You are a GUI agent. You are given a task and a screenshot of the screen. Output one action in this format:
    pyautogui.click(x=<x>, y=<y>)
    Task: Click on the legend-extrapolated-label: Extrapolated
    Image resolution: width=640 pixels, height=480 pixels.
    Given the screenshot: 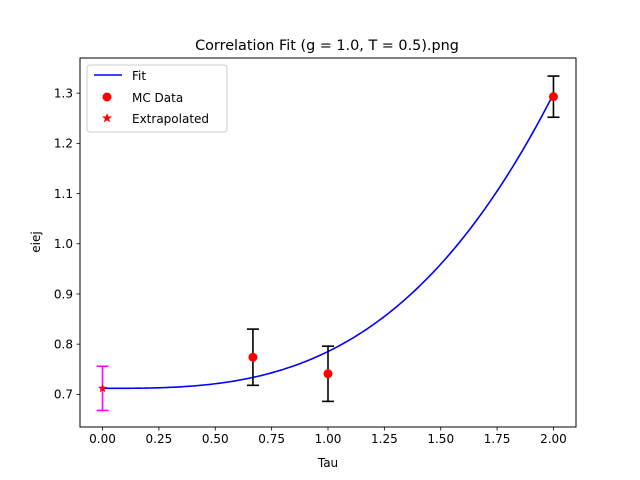 What is the action you would take?
    pyautogui.click(x=170, y=119)
    